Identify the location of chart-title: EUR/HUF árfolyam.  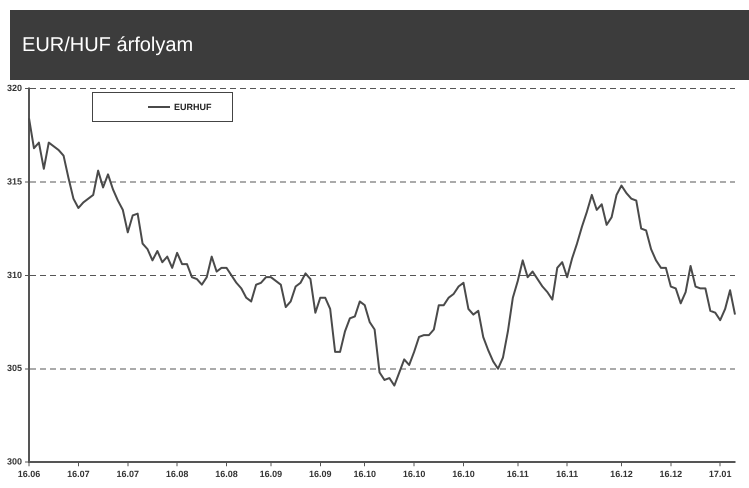
(108, 45).